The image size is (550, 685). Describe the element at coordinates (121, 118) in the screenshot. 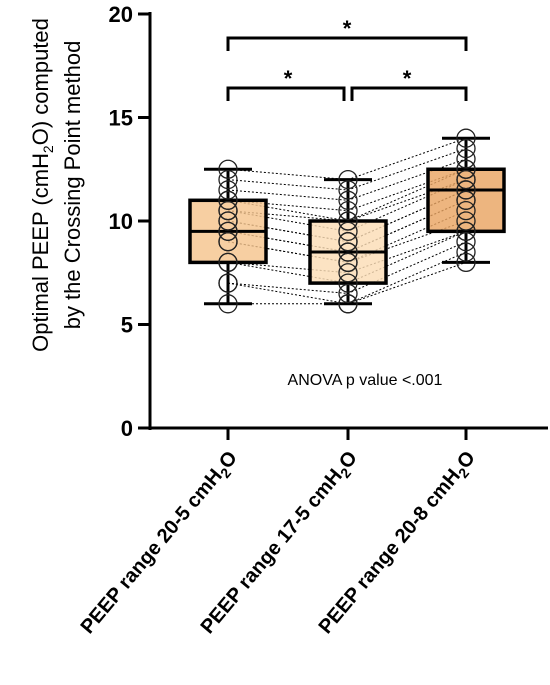

I see `y-tick-label: 15` at that location.